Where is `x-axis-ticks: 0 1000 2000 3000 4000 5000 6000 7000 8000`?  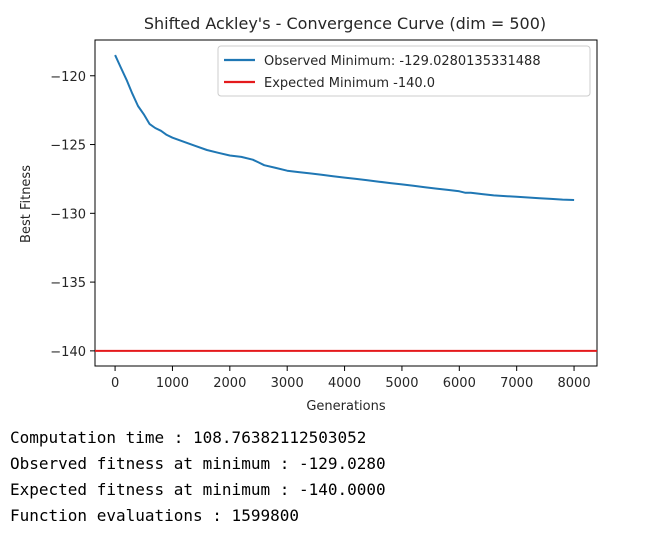
x-axis-ticks: 0 1000 2000 3000 4000 5000 6000 7000 8000 is located at coordinates (351, 378).